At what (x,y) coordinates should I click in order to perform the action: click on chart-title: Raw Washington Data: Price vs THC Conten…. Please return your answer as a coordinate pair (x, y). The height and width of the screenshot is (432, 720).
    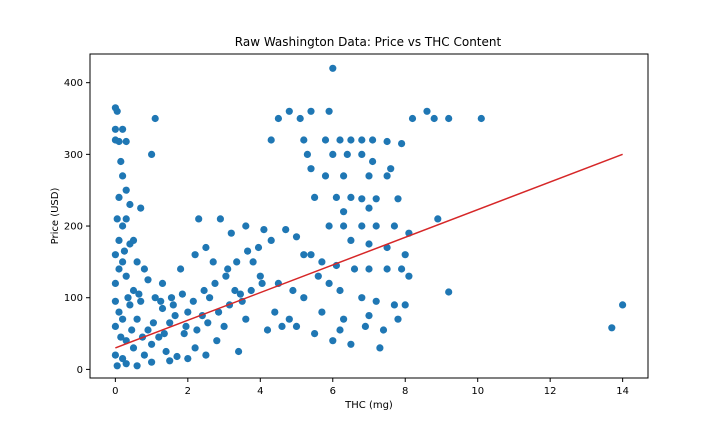
    Looking at the image, I should click on (368, 42).